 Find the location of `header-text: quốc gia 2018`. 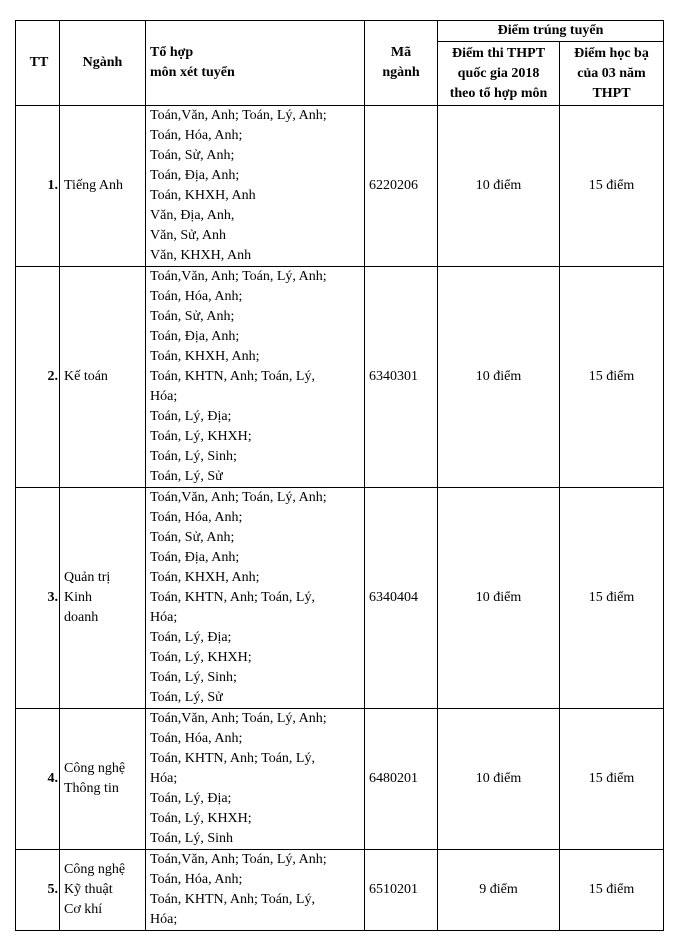

header-text: quốc gia 2018 is located at coordinates (498, 73).